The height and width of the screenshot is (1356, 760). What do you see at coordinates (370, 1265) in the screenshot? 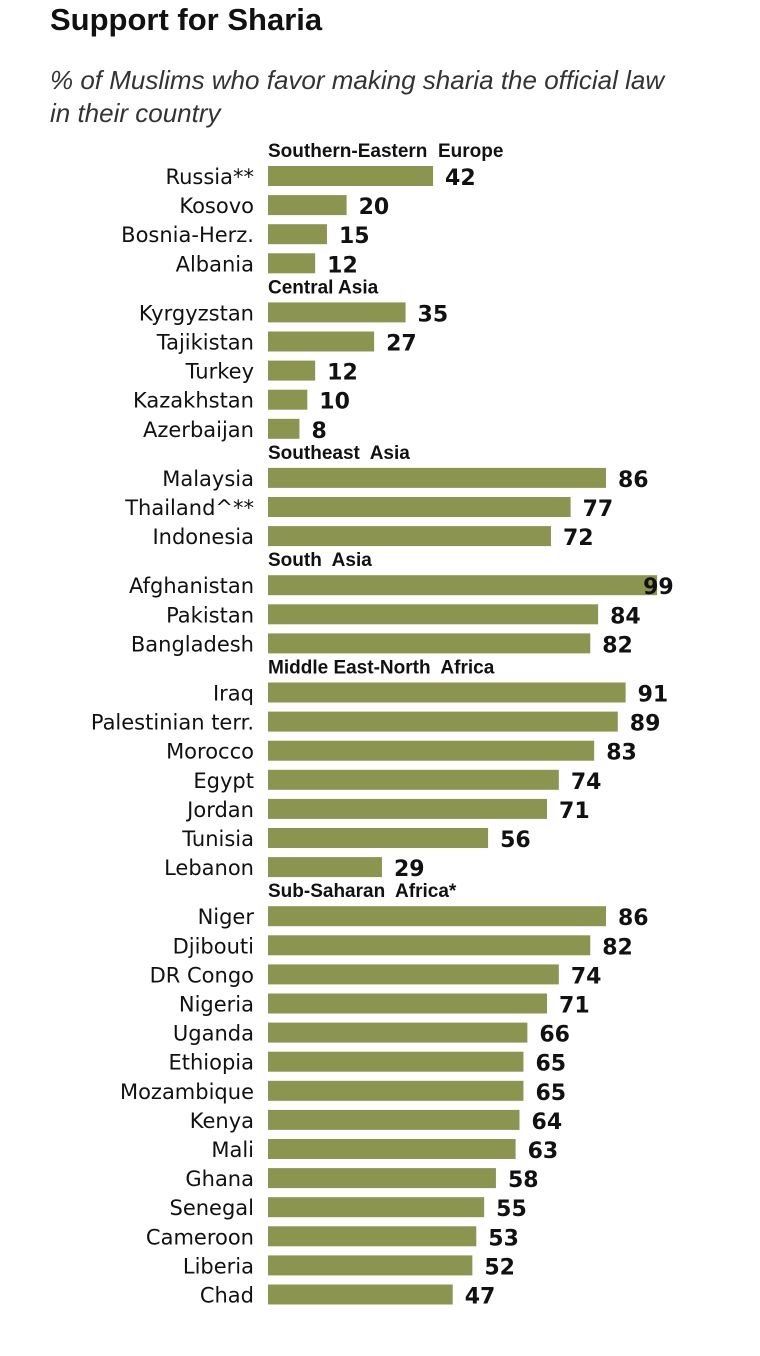
I see `bar-liberia` at bounding box center [370, 1265].